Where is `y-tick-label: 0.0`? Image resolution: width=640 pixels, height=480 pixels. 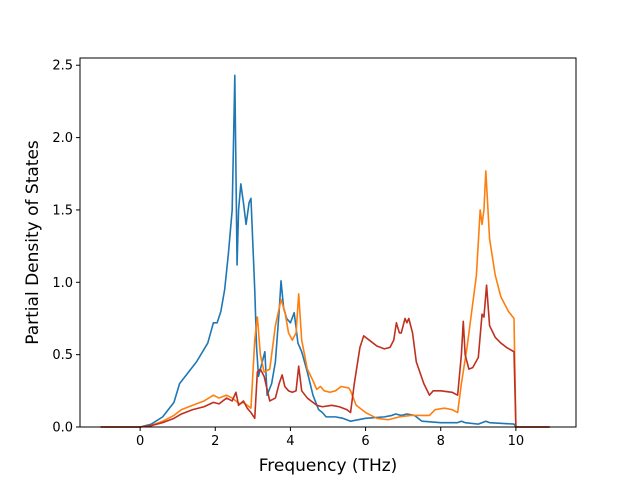
y-tick-label: 0.0 is located at coordinates (62, 428).